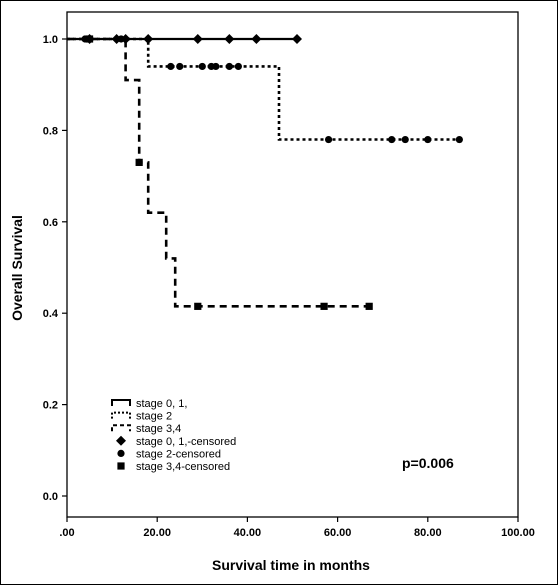  What do you see at coordinates (50, 40) in the screenshot?
I see `y-tick-label: 1.0` at bounding box center [50, 40].